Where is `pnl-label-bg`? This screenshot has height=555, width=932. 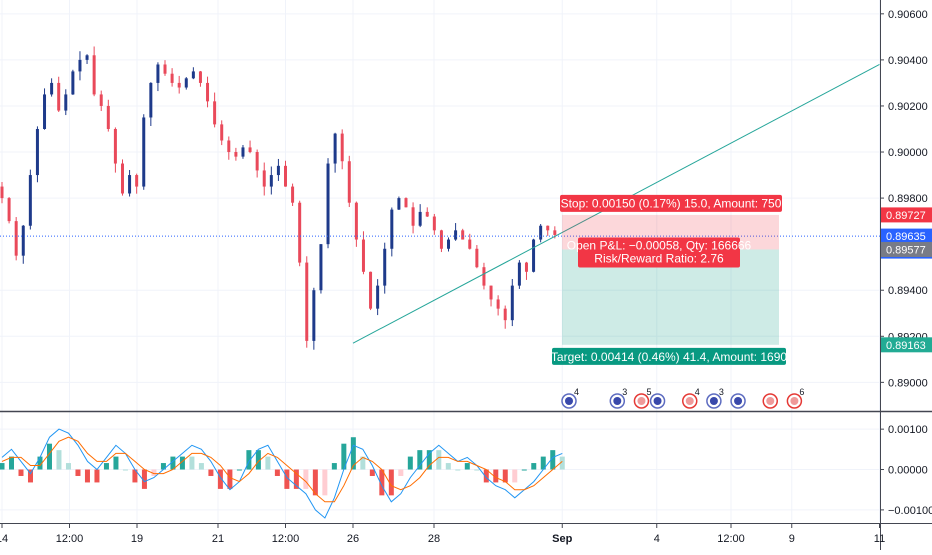 pnl-label-bg is located at coordinates (659, 252).